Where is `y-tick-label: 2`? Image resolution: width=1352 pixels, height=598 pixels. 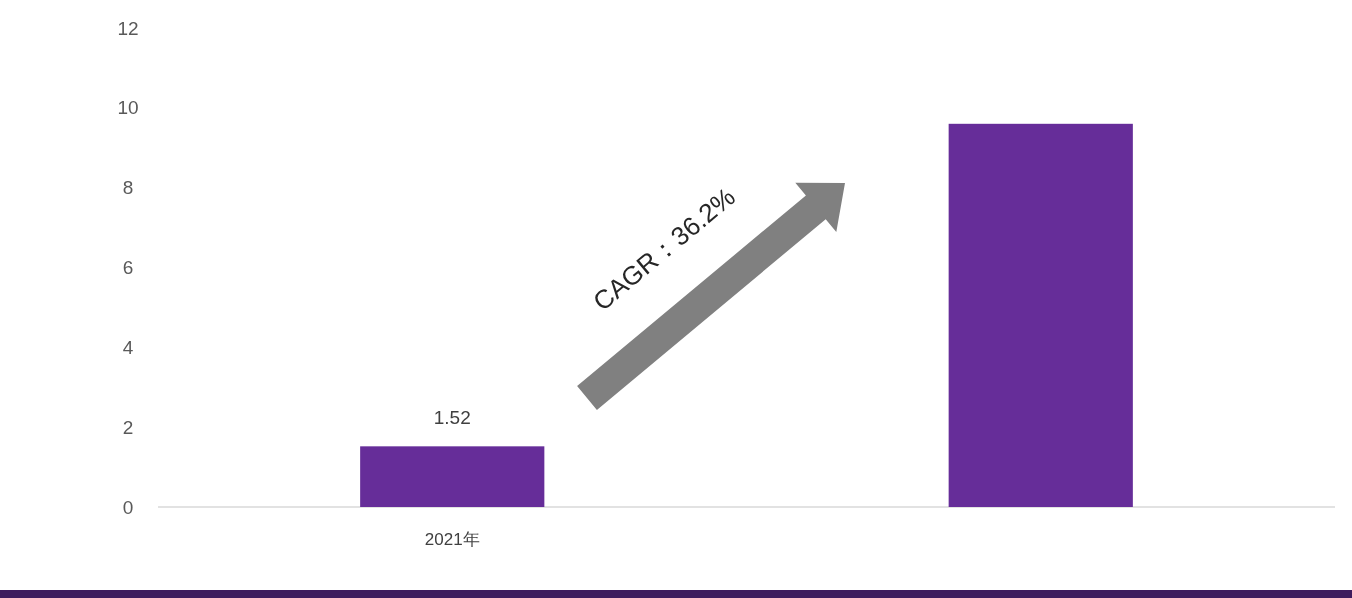 y-tick-label: 2 is located at coordinates (128, 427).